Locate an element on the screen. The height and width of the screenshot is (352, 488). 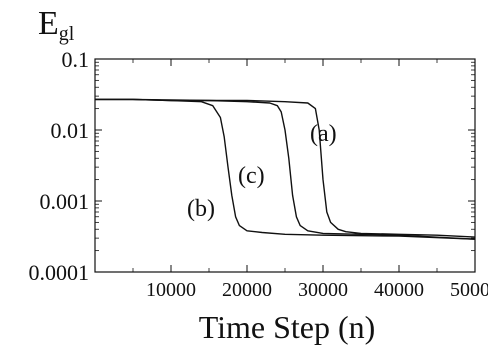
x-tick-label: 30000 is located at coordinates (323, 290).